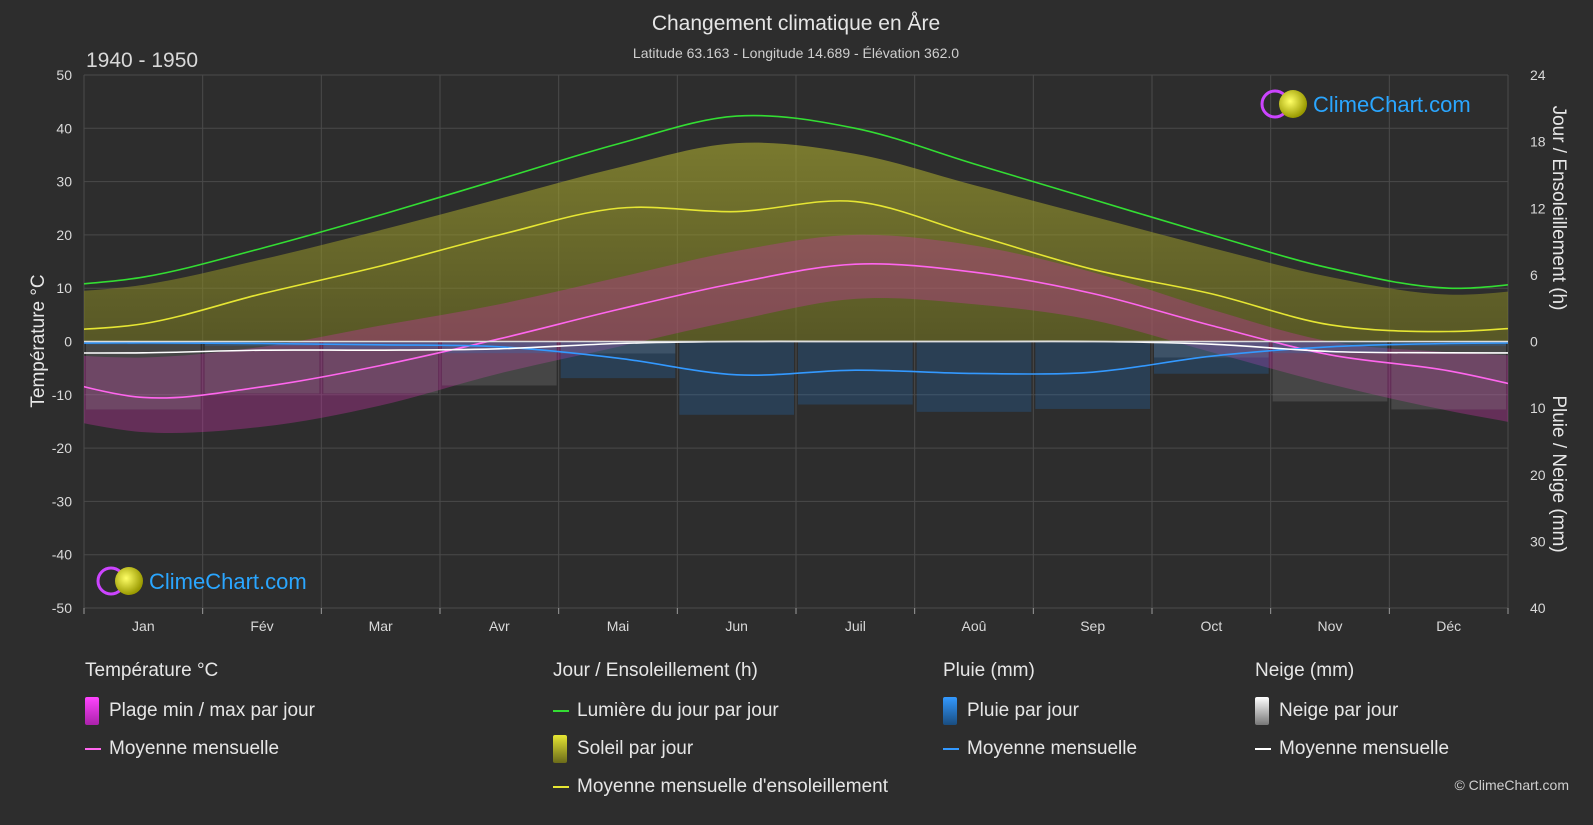 The width and height of the screenshot is (1593, 825). What do you see at coordinates (1538, 608) in the screenshot?
I see `y-tick-right-bottom: 40` at bounding box center [1538, 608].